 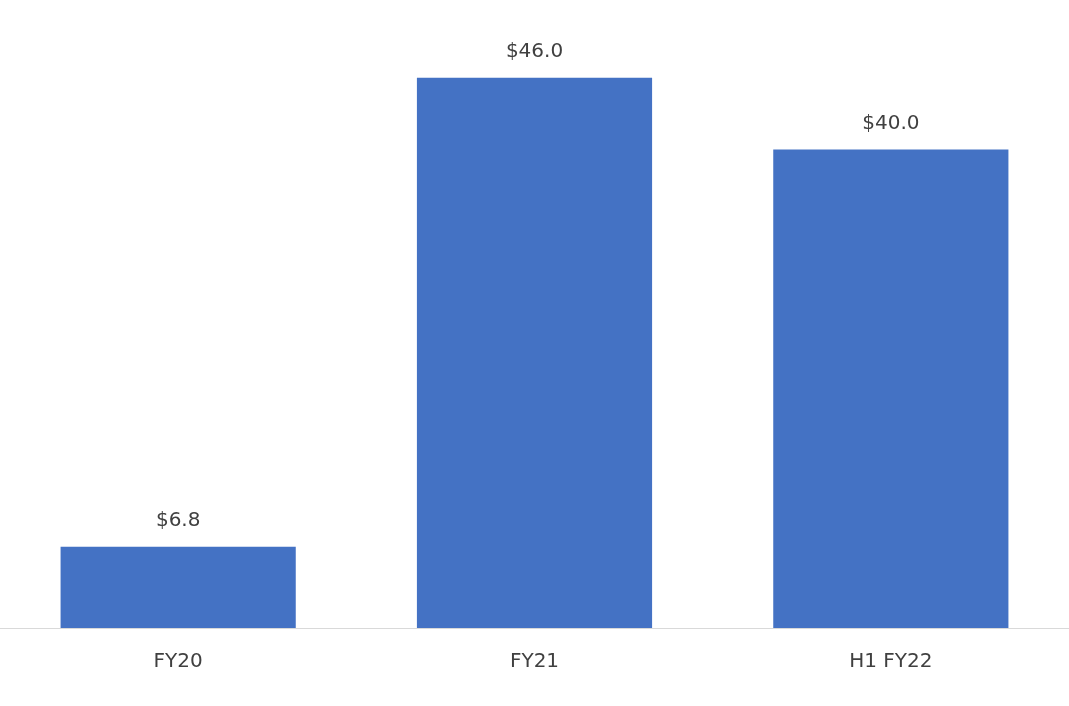 I want to click on data-label: $40.0, so click(x=891, y=121).